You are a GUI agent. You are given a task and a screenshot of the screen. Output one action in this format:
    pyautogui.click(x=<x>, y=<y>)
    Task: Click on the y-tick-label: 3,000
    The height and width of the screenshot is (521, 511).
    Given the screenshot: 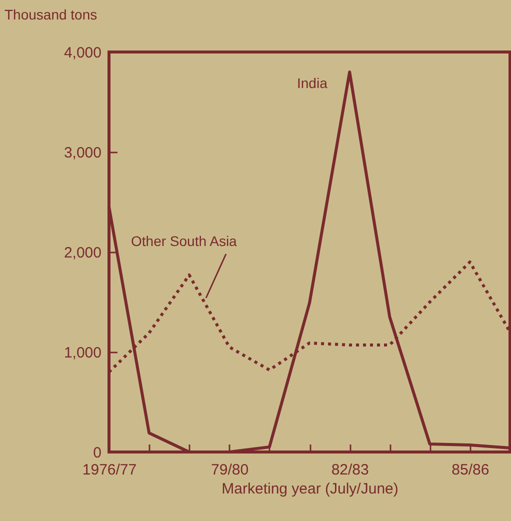 What is the action you would take?
    pyautogui.click(x=83, y=153)
    